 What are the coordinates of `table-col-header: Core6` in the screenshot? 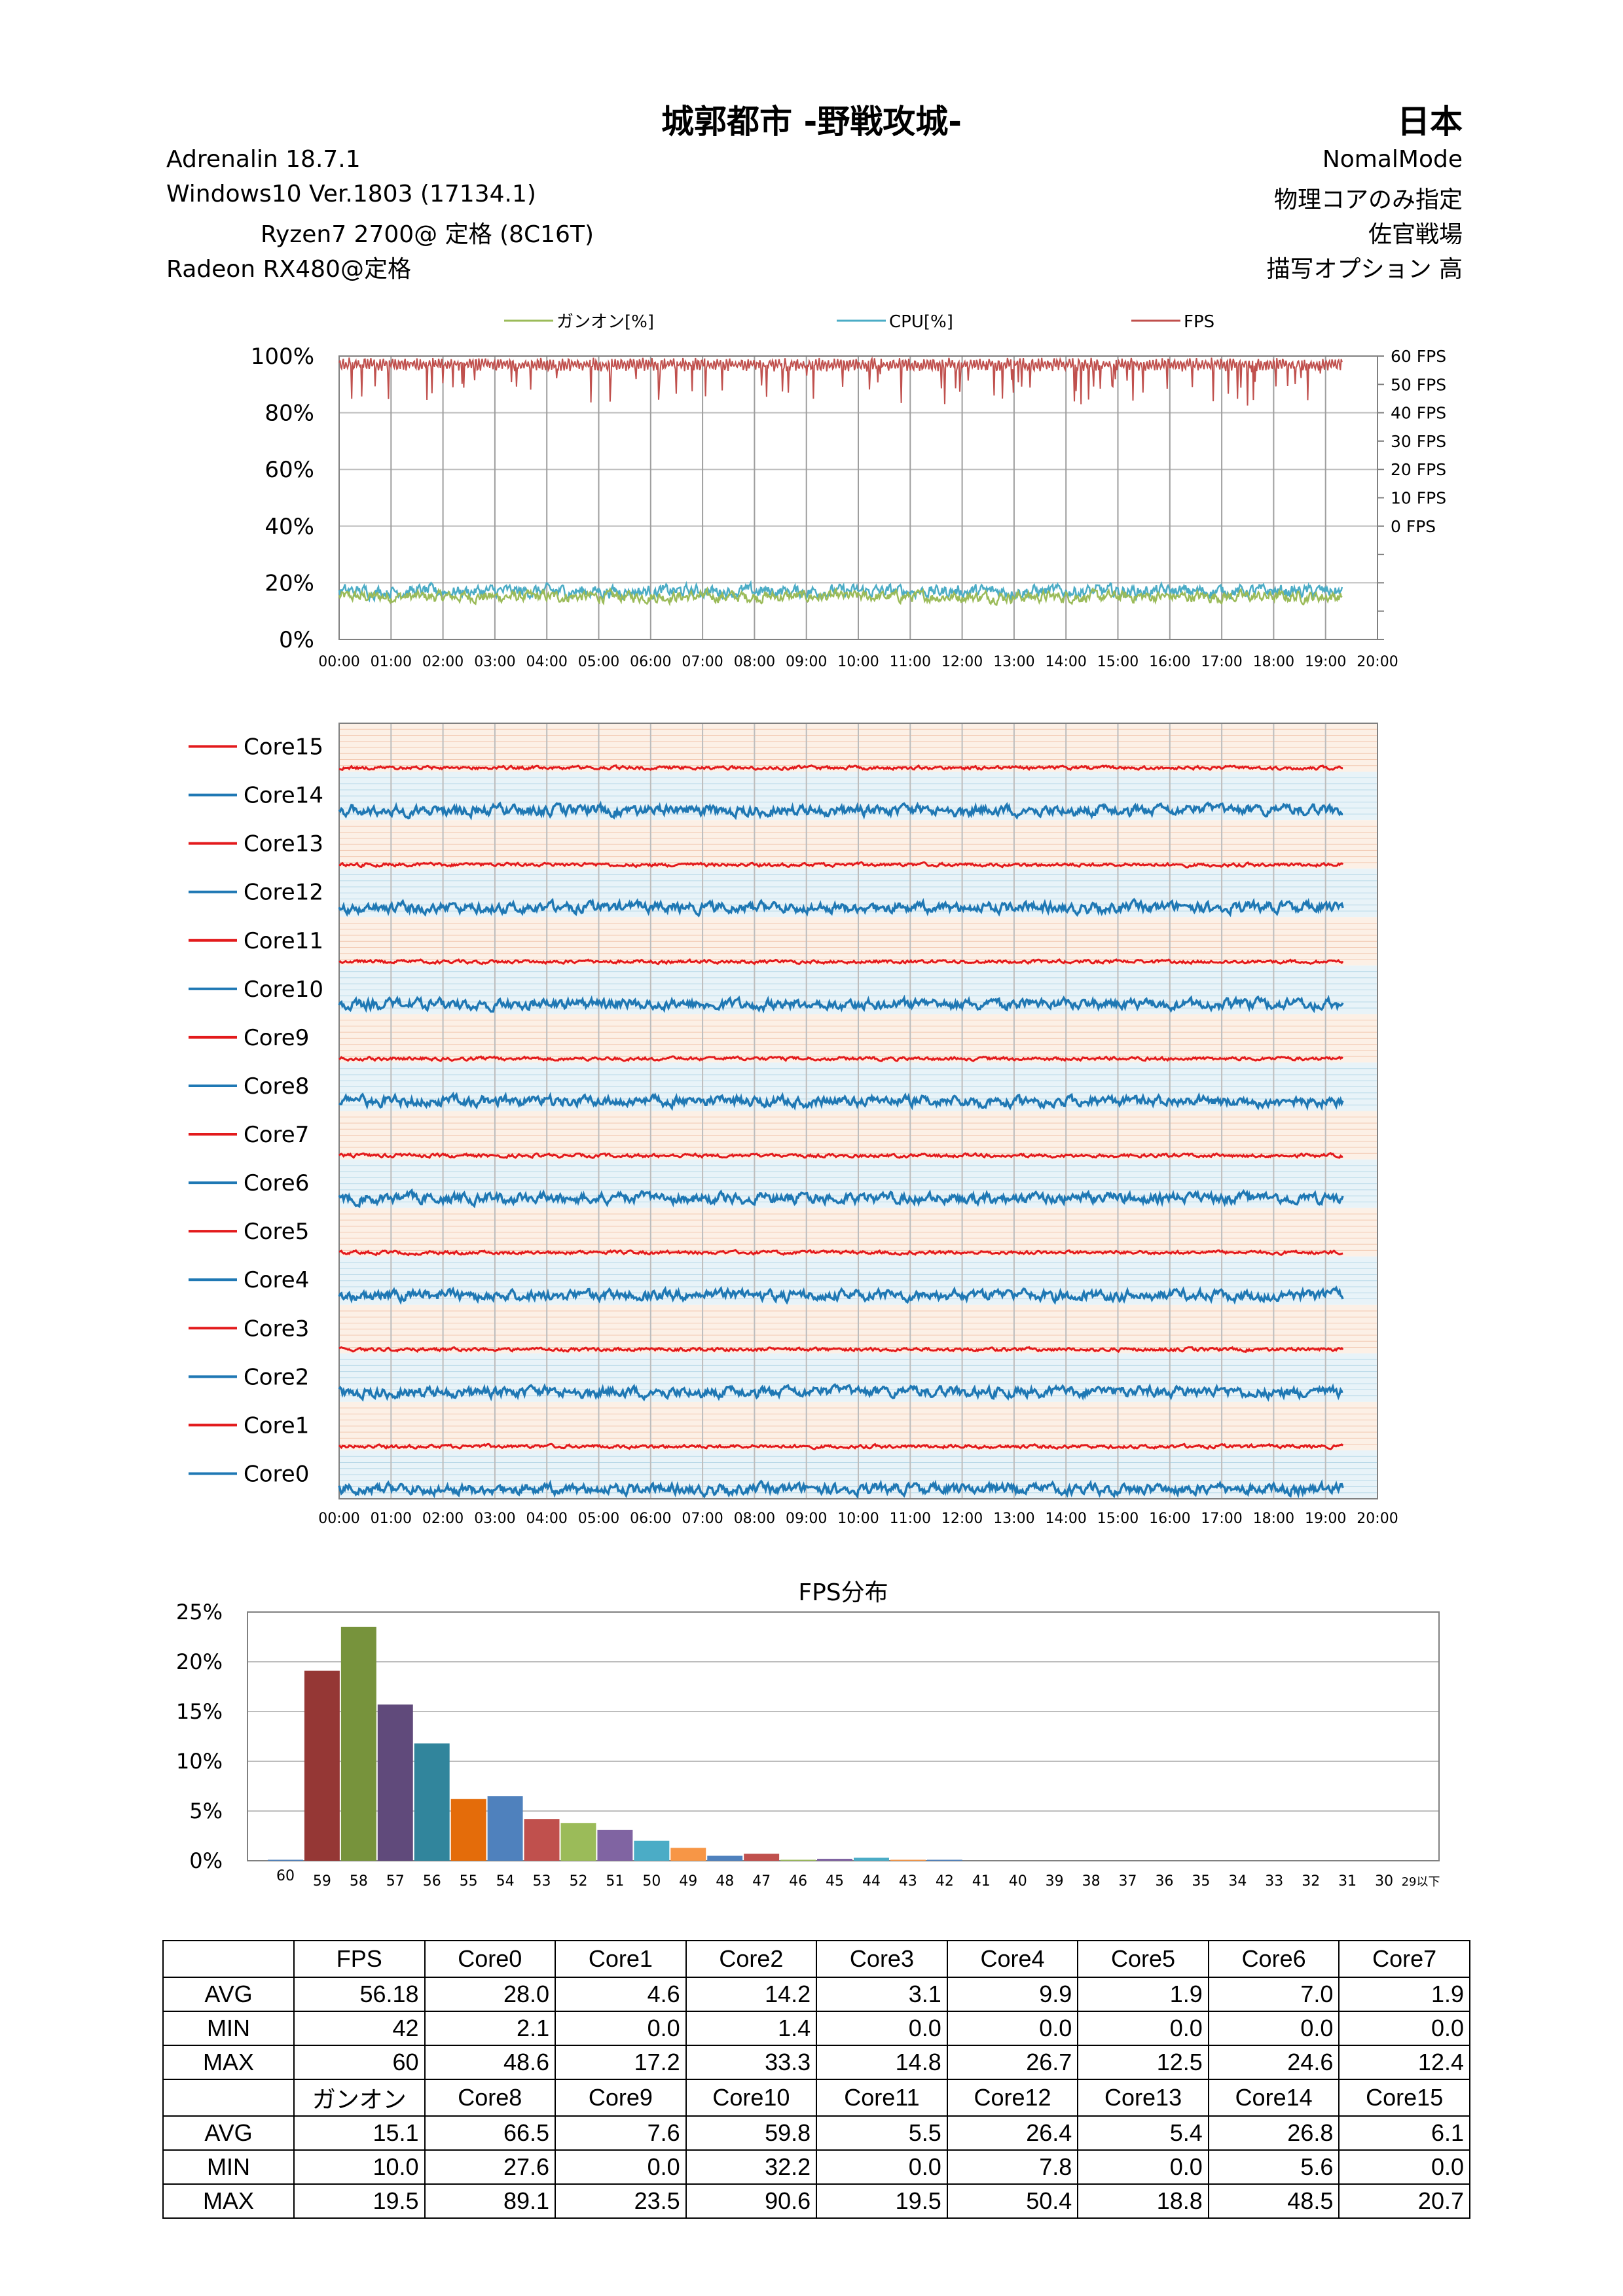 It's located at (1273, 1959).